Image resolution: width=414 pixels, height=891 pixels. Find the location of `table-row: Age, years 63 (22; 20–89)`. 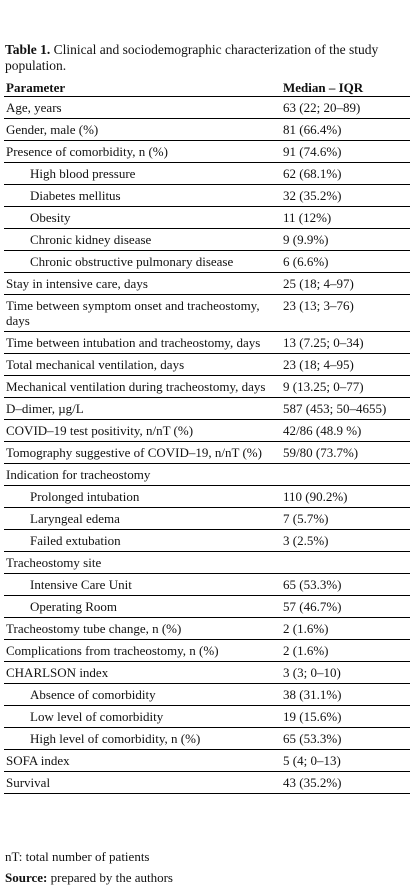

table-row: Age, years 63 (22; 20–89) is located at coordinates (207, 107).